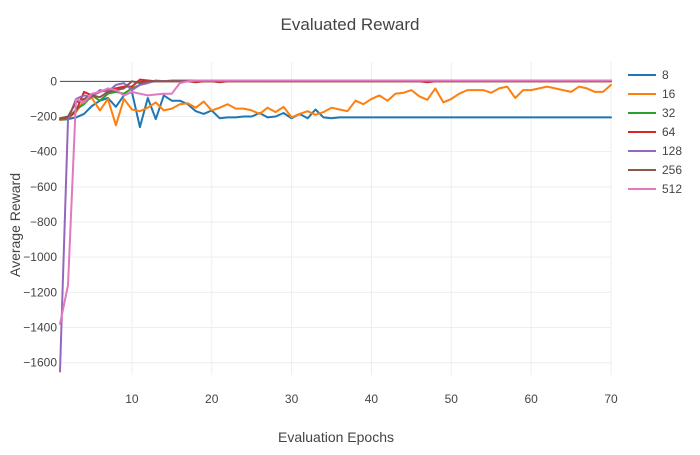 This screenshot has height=455, width=700. Describe the element at coordinates (655, 189) in the screenshot. I see `legend-item-512: 512` at that location.